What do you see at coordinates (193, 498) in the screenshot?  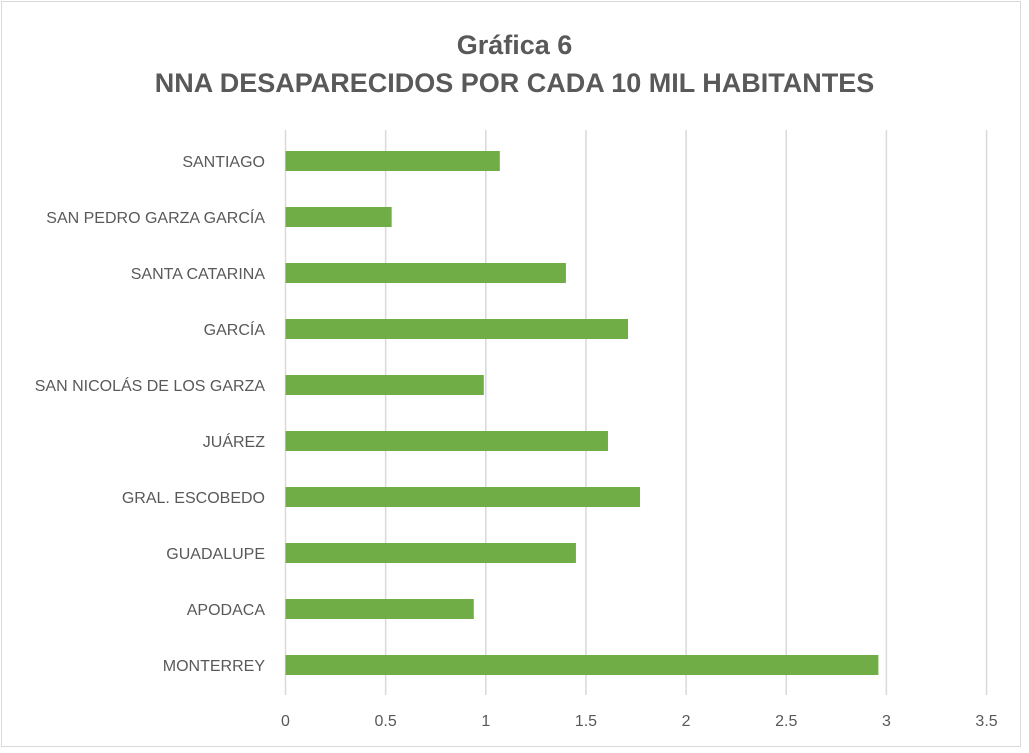 I see `y-category-label: GRAL. ESCOBEDO` at bounding box center [193, 498].